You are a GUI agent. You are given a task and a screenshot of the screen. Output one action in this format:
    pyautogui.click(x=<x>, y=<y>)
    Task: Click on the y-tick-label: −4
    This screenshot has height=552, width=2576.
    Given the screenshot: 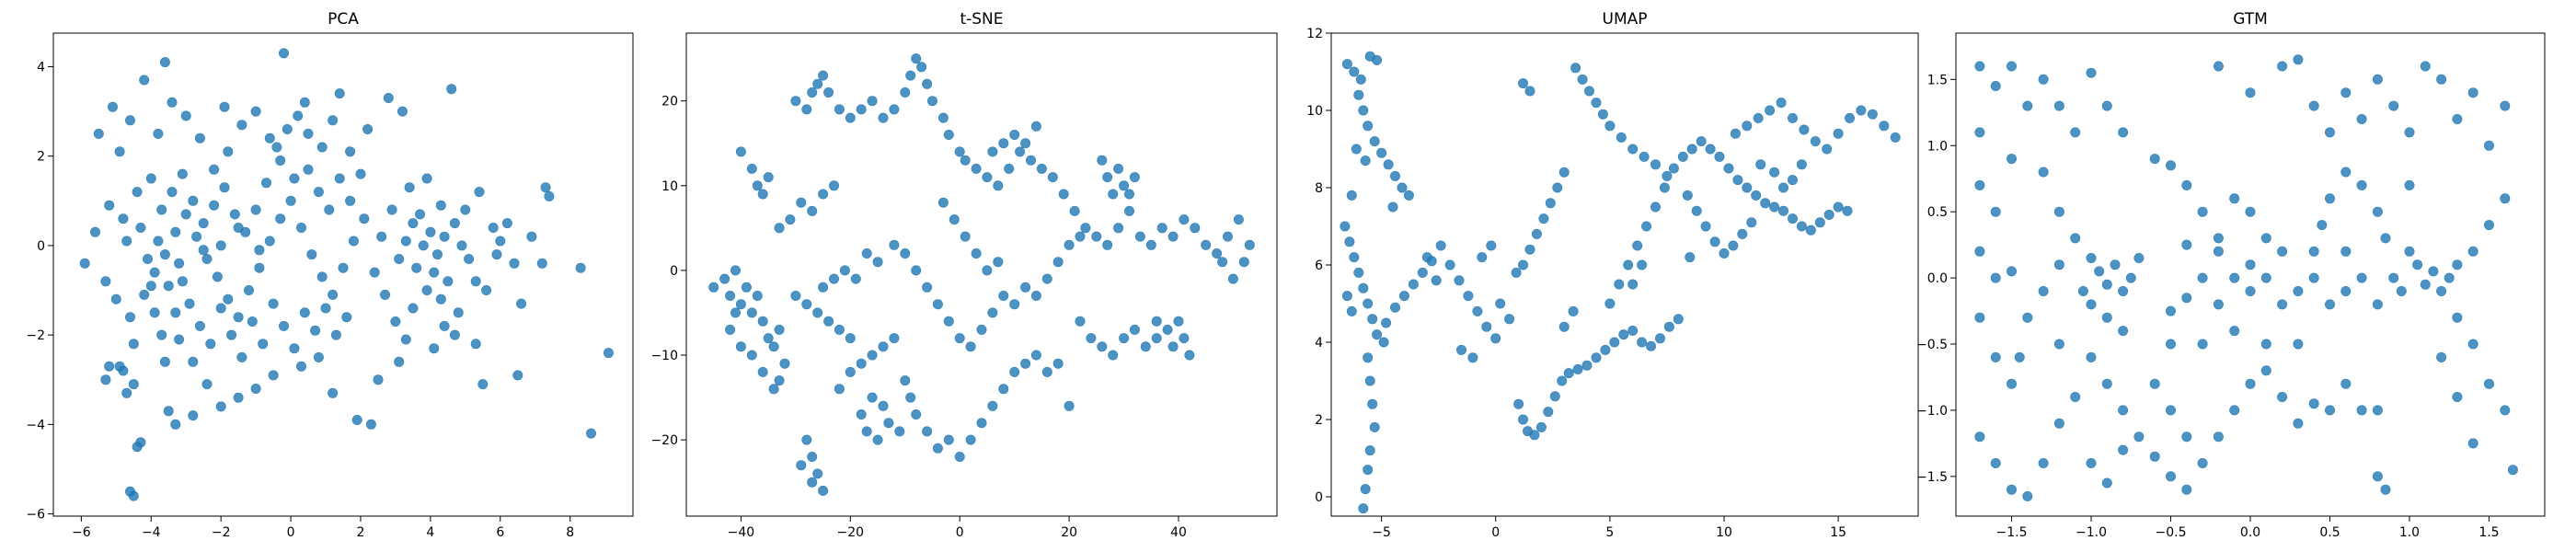 What is the action you would take?
    pyautogui.click(x=35, y=425)
    